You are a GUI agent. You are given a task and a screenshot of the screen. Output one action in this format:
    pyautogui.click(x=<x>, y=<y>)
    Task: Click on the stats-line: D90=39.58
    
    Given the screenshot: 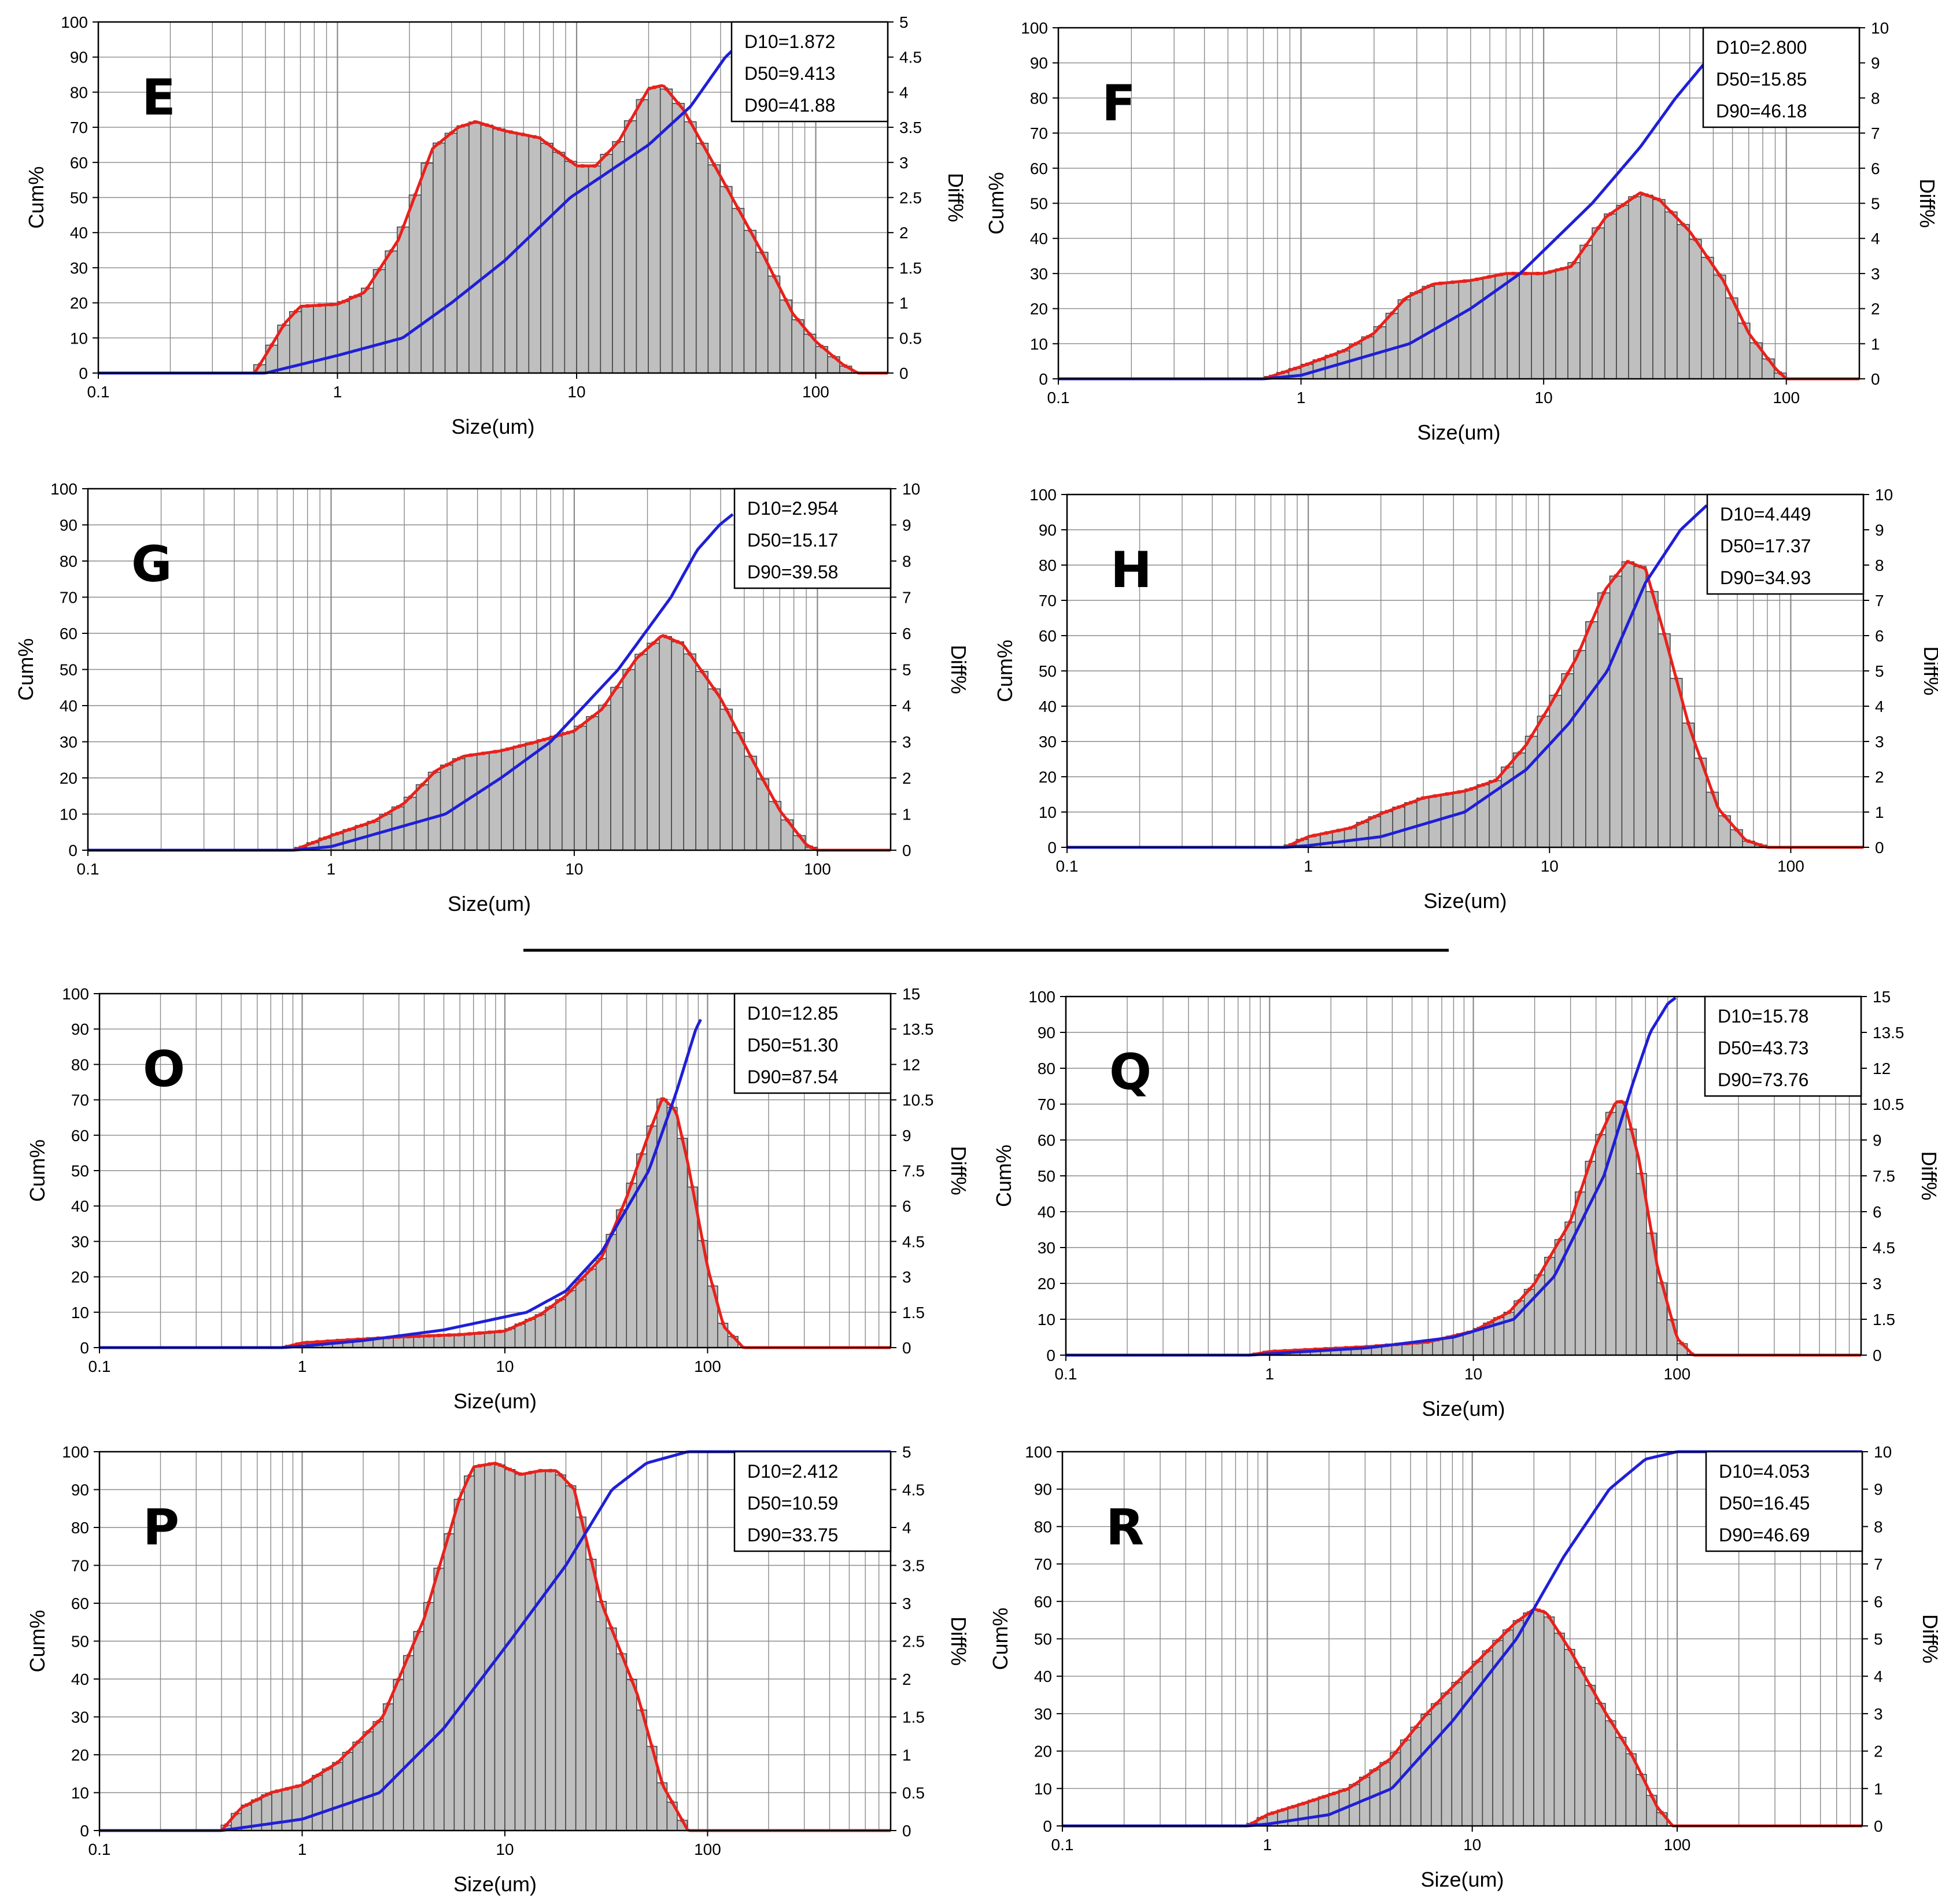 What is the action you would take?
    pyautogui.click(x=792, y=572)
    